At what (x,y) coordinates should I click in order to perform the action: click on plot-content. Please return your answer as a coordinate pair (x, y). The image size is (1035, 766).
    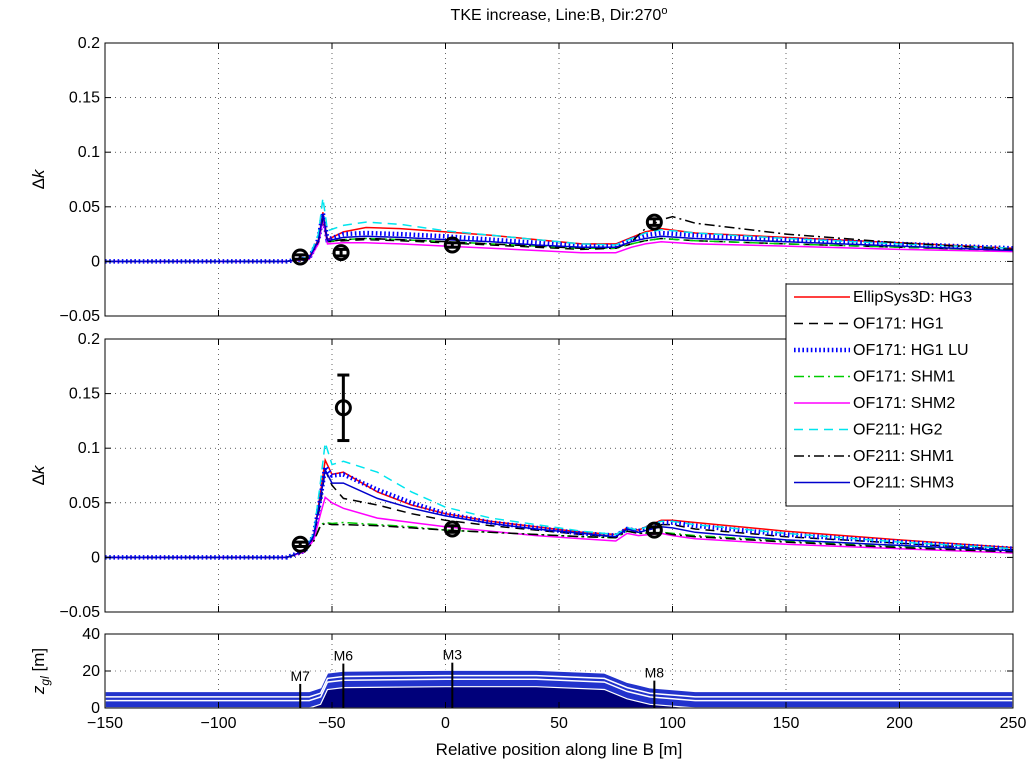
    Looking at the image, I should click on (559, 231).